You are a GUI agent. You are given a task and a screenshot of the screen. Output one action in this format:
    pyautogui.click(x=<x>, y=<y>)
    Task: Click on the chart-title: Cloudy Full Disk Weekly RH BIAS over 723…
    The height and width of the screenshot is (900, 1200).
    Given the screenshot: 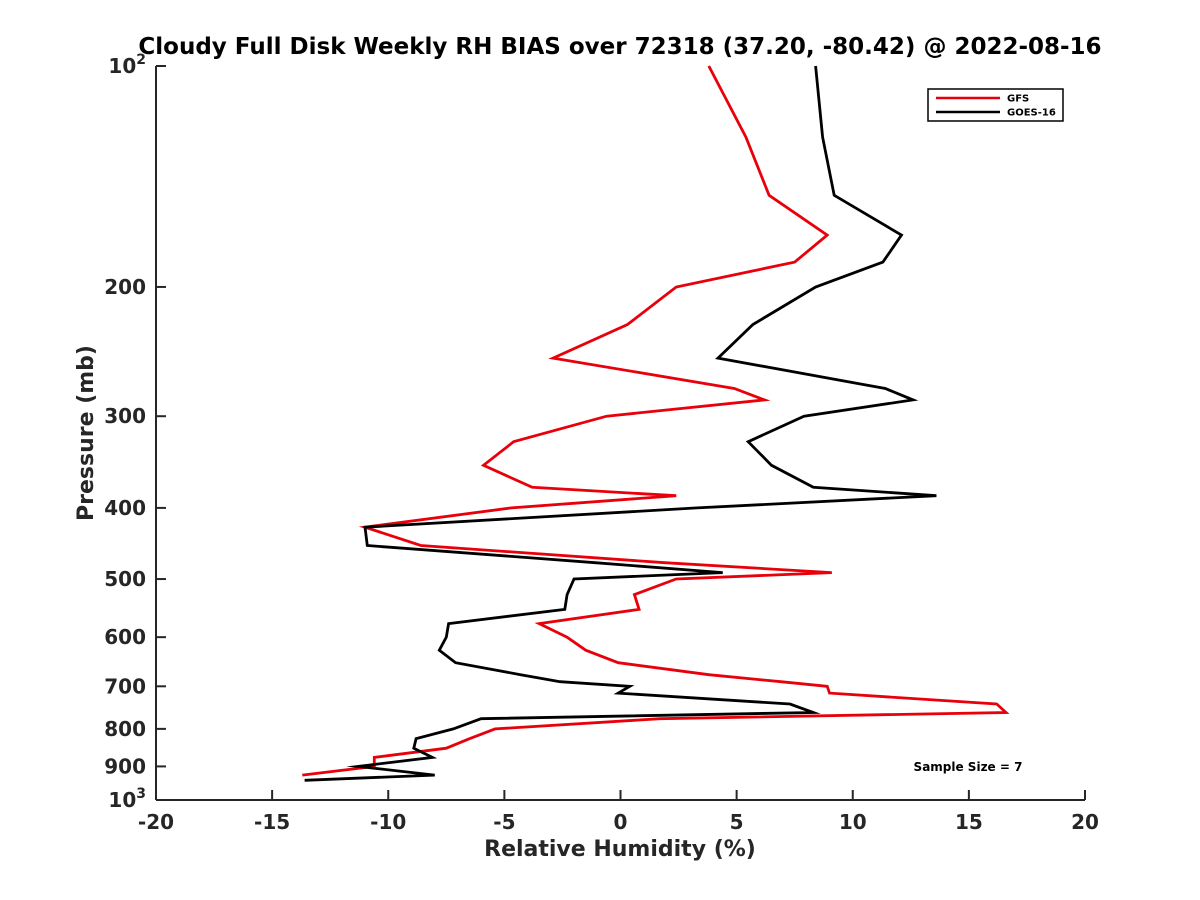 What is the action you would take?
    pyautogui.click(x=619, y=47)
    